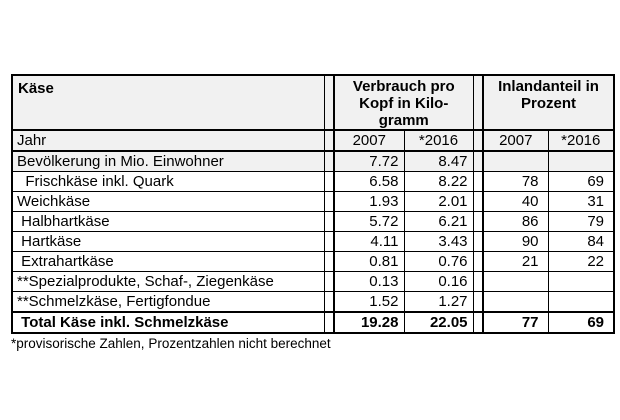  I want to click on total-value-cell: 19.28, so click(369, 322).